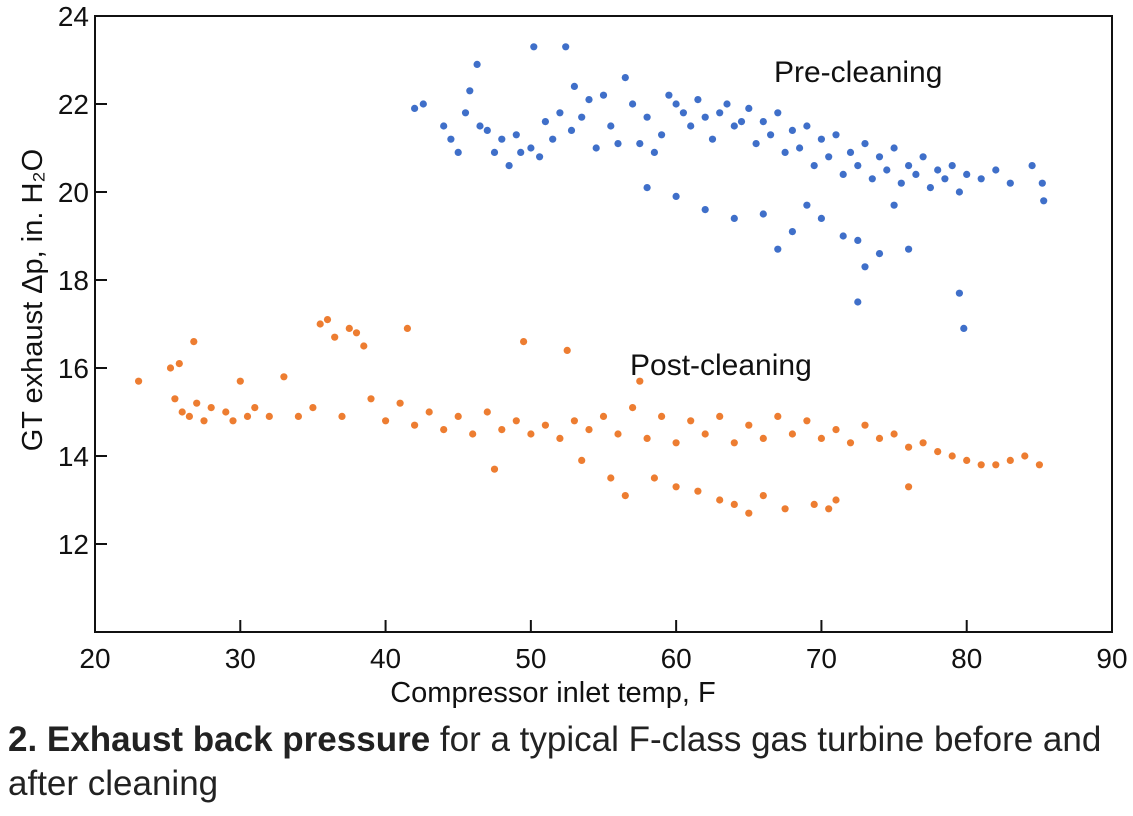  I want to click on y-tick-label: 12, so click(73, 544).